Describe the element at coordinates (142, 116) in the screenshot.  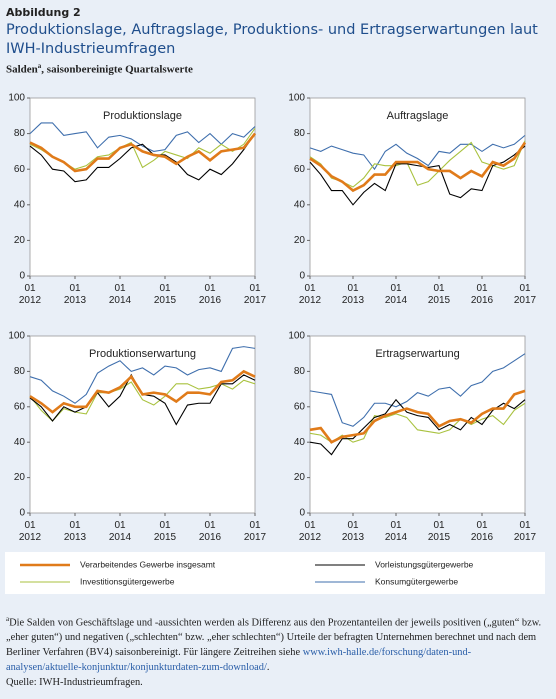
I see `chart-title: Produktionslage` at that location.